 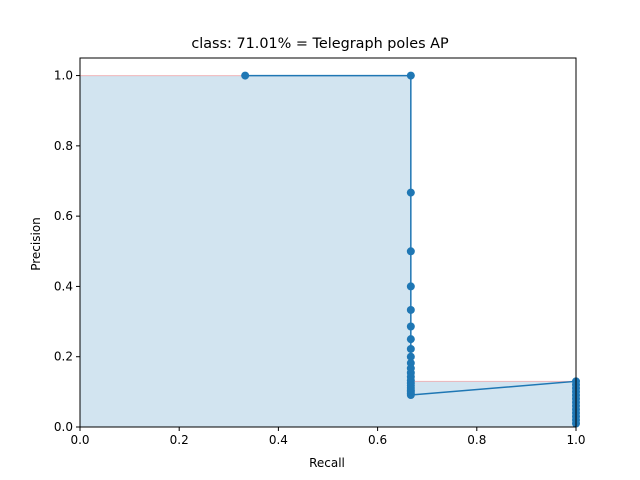 What do you see at coordinates (79, 440) in the screenshot?
I see `x-tick-label: 0.0` at bounding box center [79, 440].